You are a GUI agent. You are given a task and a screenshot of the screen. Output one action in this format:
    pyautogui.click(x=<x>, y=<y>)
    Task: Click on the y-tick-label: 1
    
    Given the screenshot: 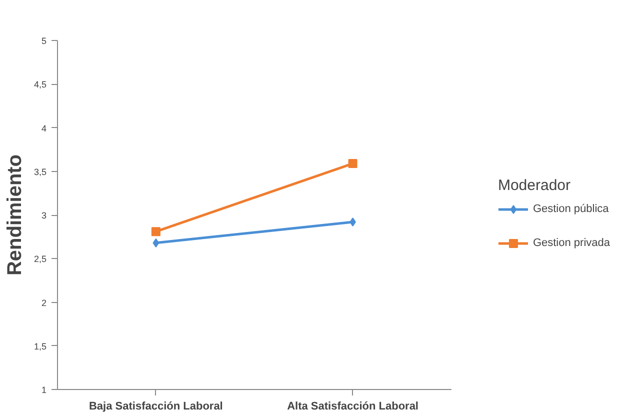 What is the action you would take?
    pyautogui.click(x=44, y=390)
    